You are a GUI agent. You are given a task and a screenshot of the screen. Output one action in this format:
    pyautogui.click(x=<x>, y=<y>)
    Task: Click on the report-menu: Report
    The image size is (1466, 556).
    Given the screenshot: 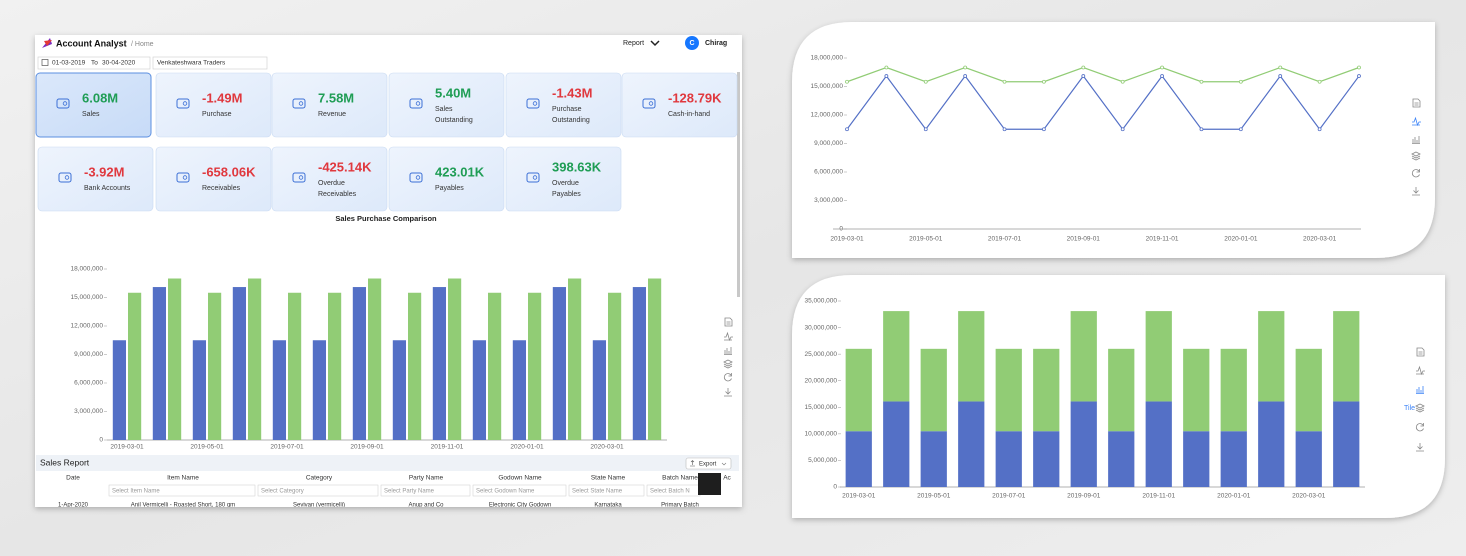 What is the action you would take?
    pyautogui.click(x=633, y=43)
    